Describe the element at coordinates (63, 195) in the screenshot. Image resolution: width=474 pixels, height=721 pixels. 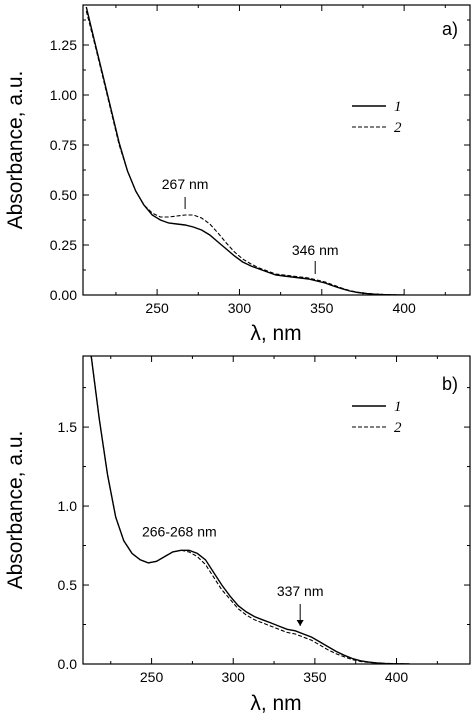
I see `y-tick-label: 0.50` at that location.